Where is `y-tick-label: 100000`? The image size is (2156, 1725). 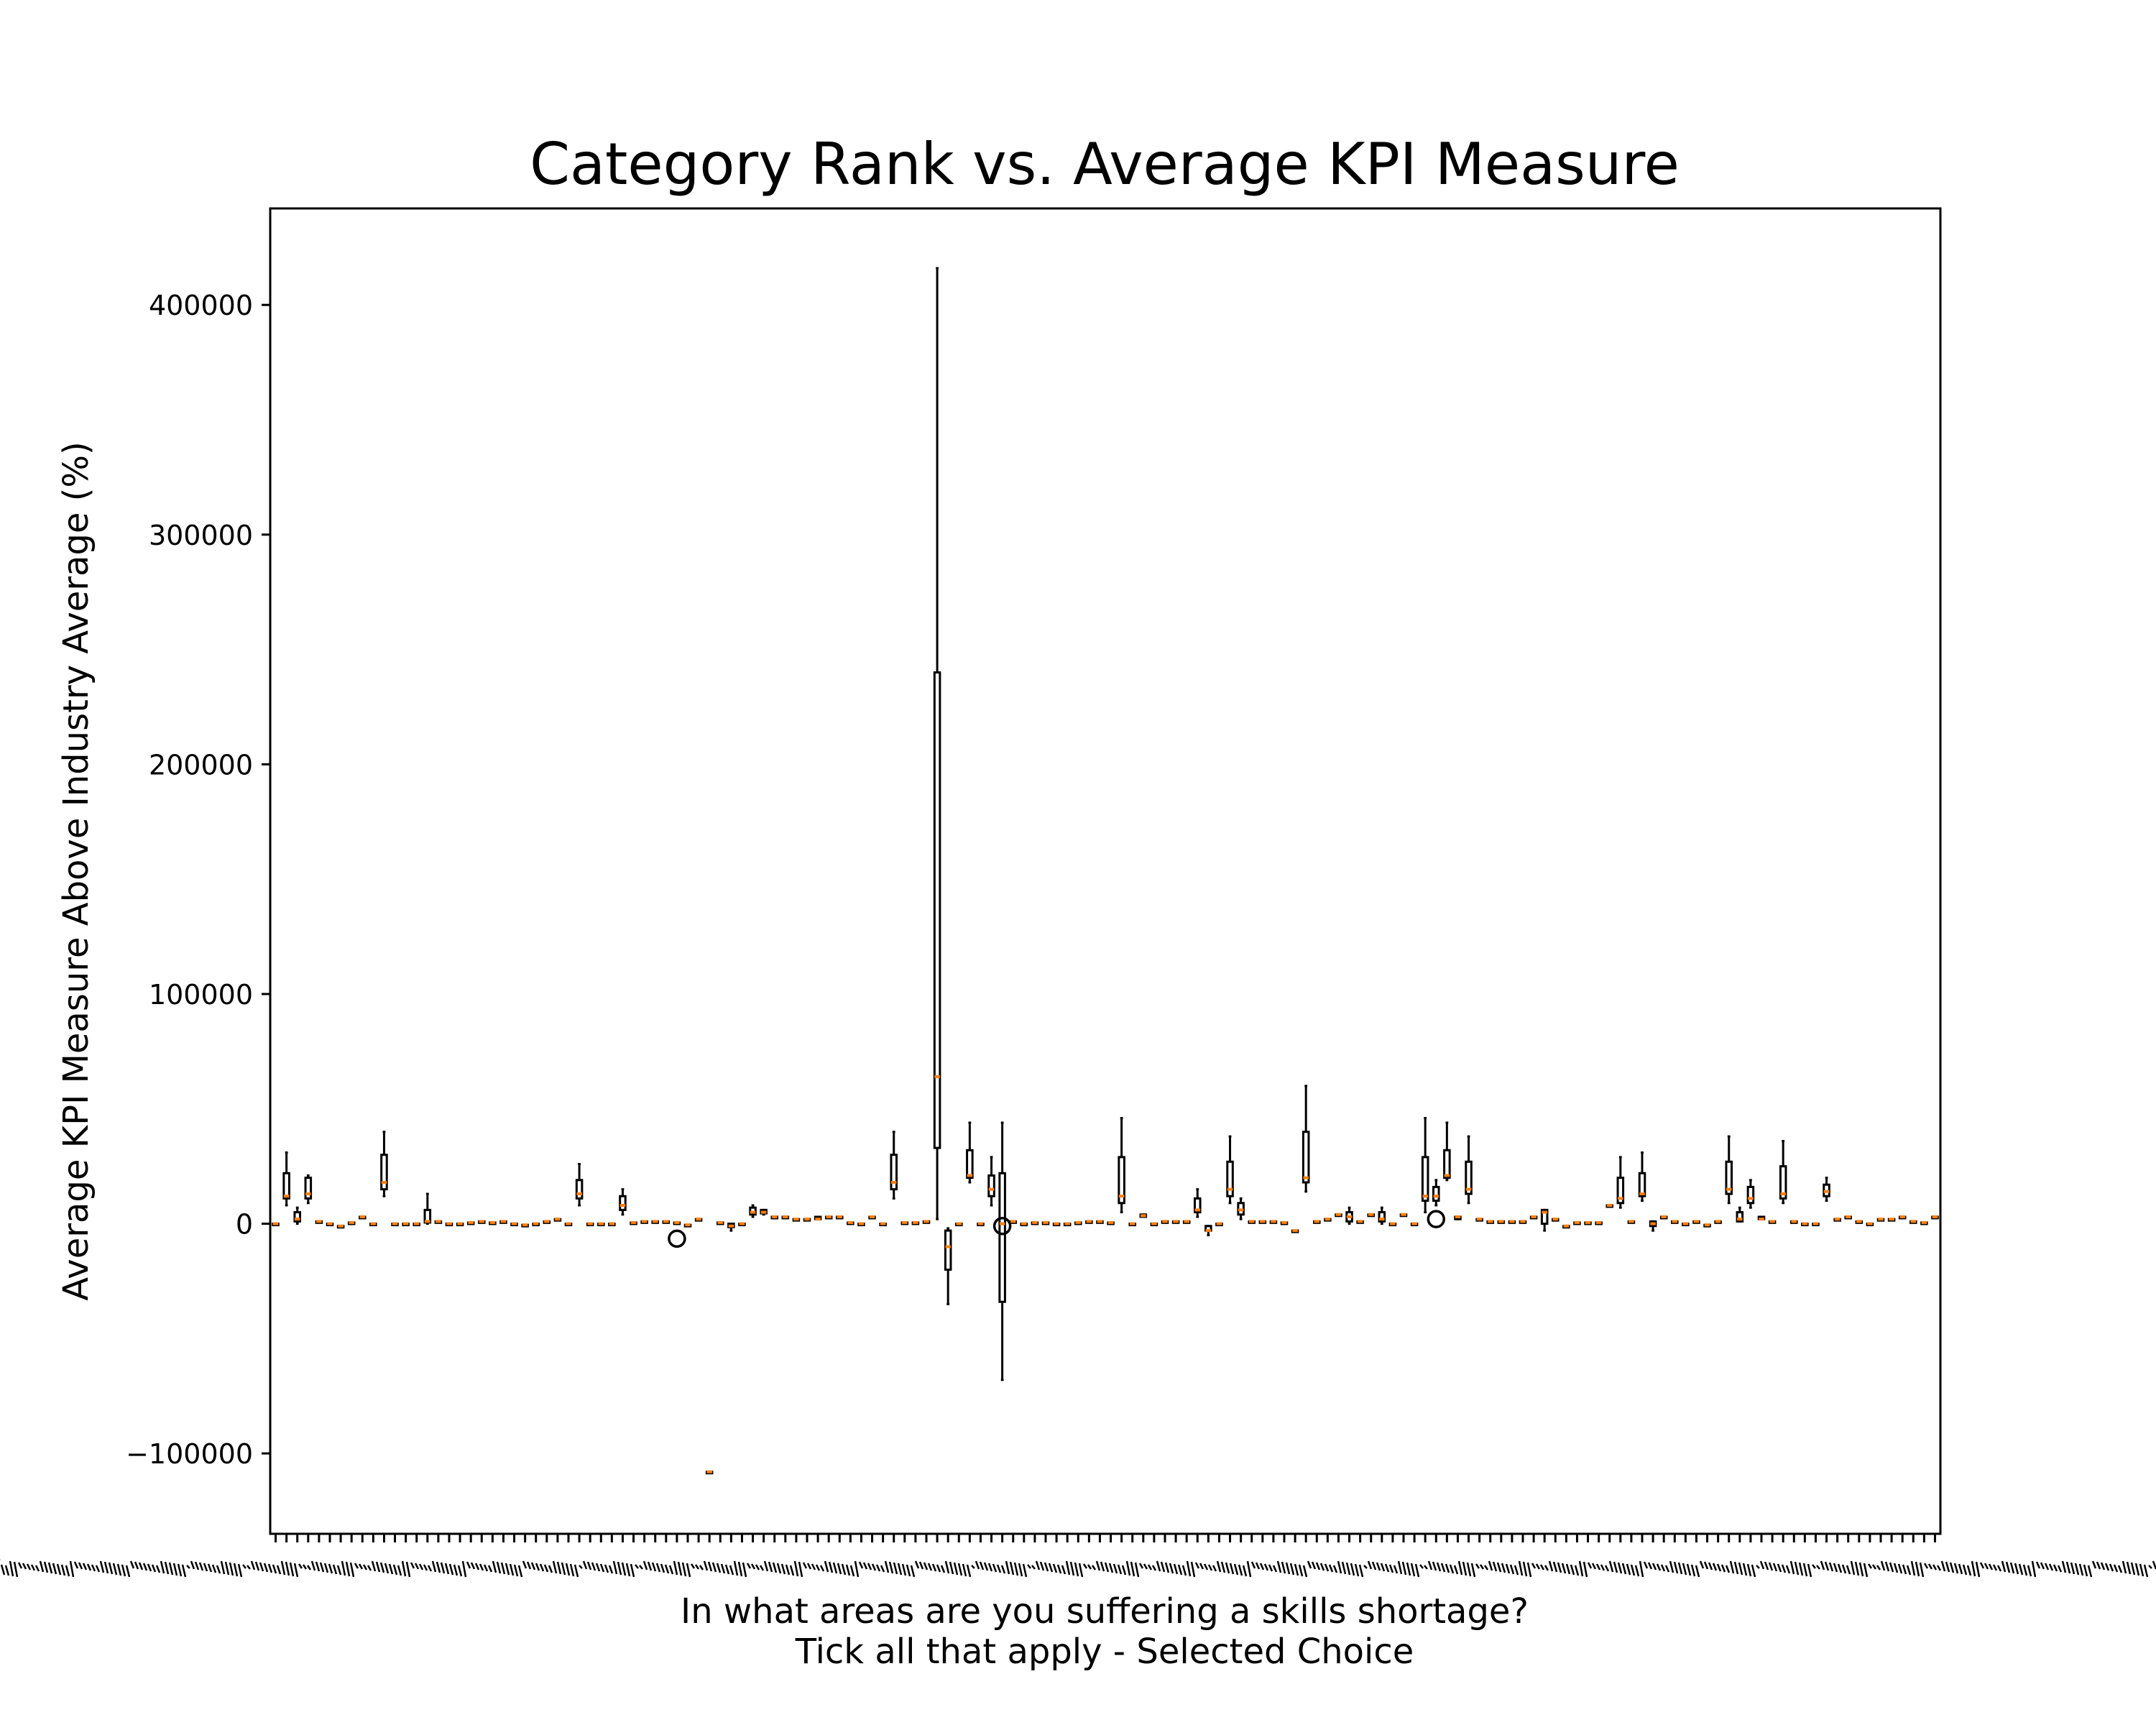
y-tick-label: 100000 is located at coordinates (201, 995).